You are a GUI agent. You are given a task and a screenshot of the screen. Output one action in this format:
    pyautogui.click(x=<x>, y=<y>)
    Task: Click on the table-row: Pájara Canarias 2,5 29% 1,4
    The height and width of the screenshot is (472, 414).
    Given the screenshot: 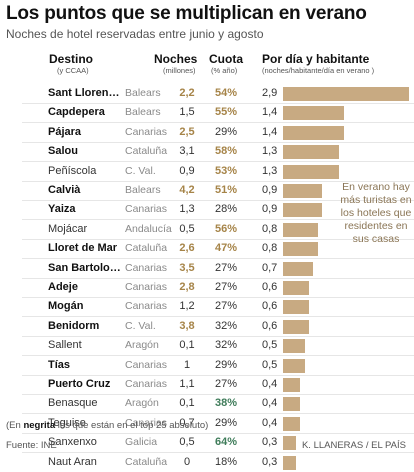 What is the action you would take?
    pyautogui.click(x=207, y=132)
    